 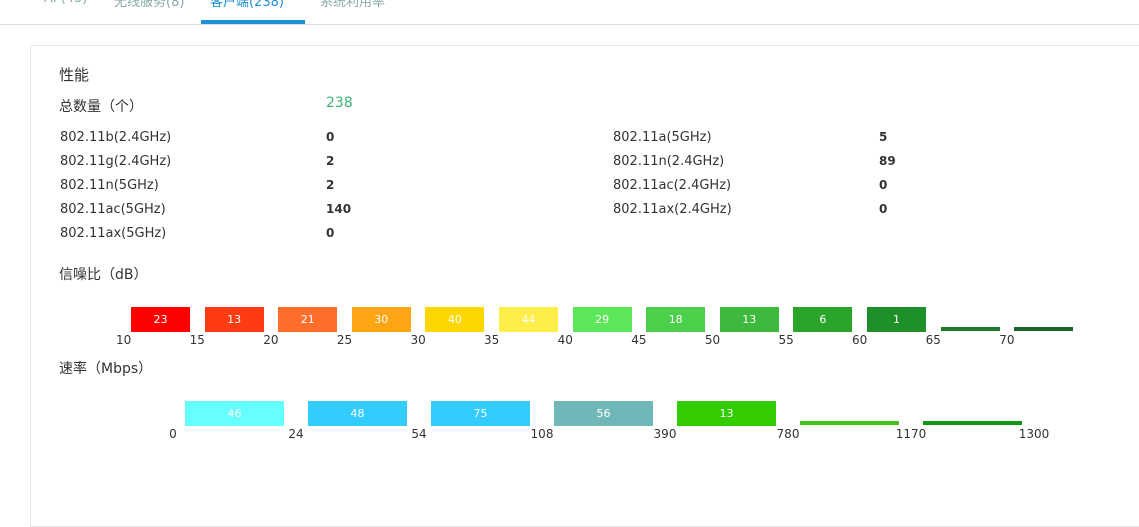 I want to click on segment-count: 18, so click(x=675, y=319).